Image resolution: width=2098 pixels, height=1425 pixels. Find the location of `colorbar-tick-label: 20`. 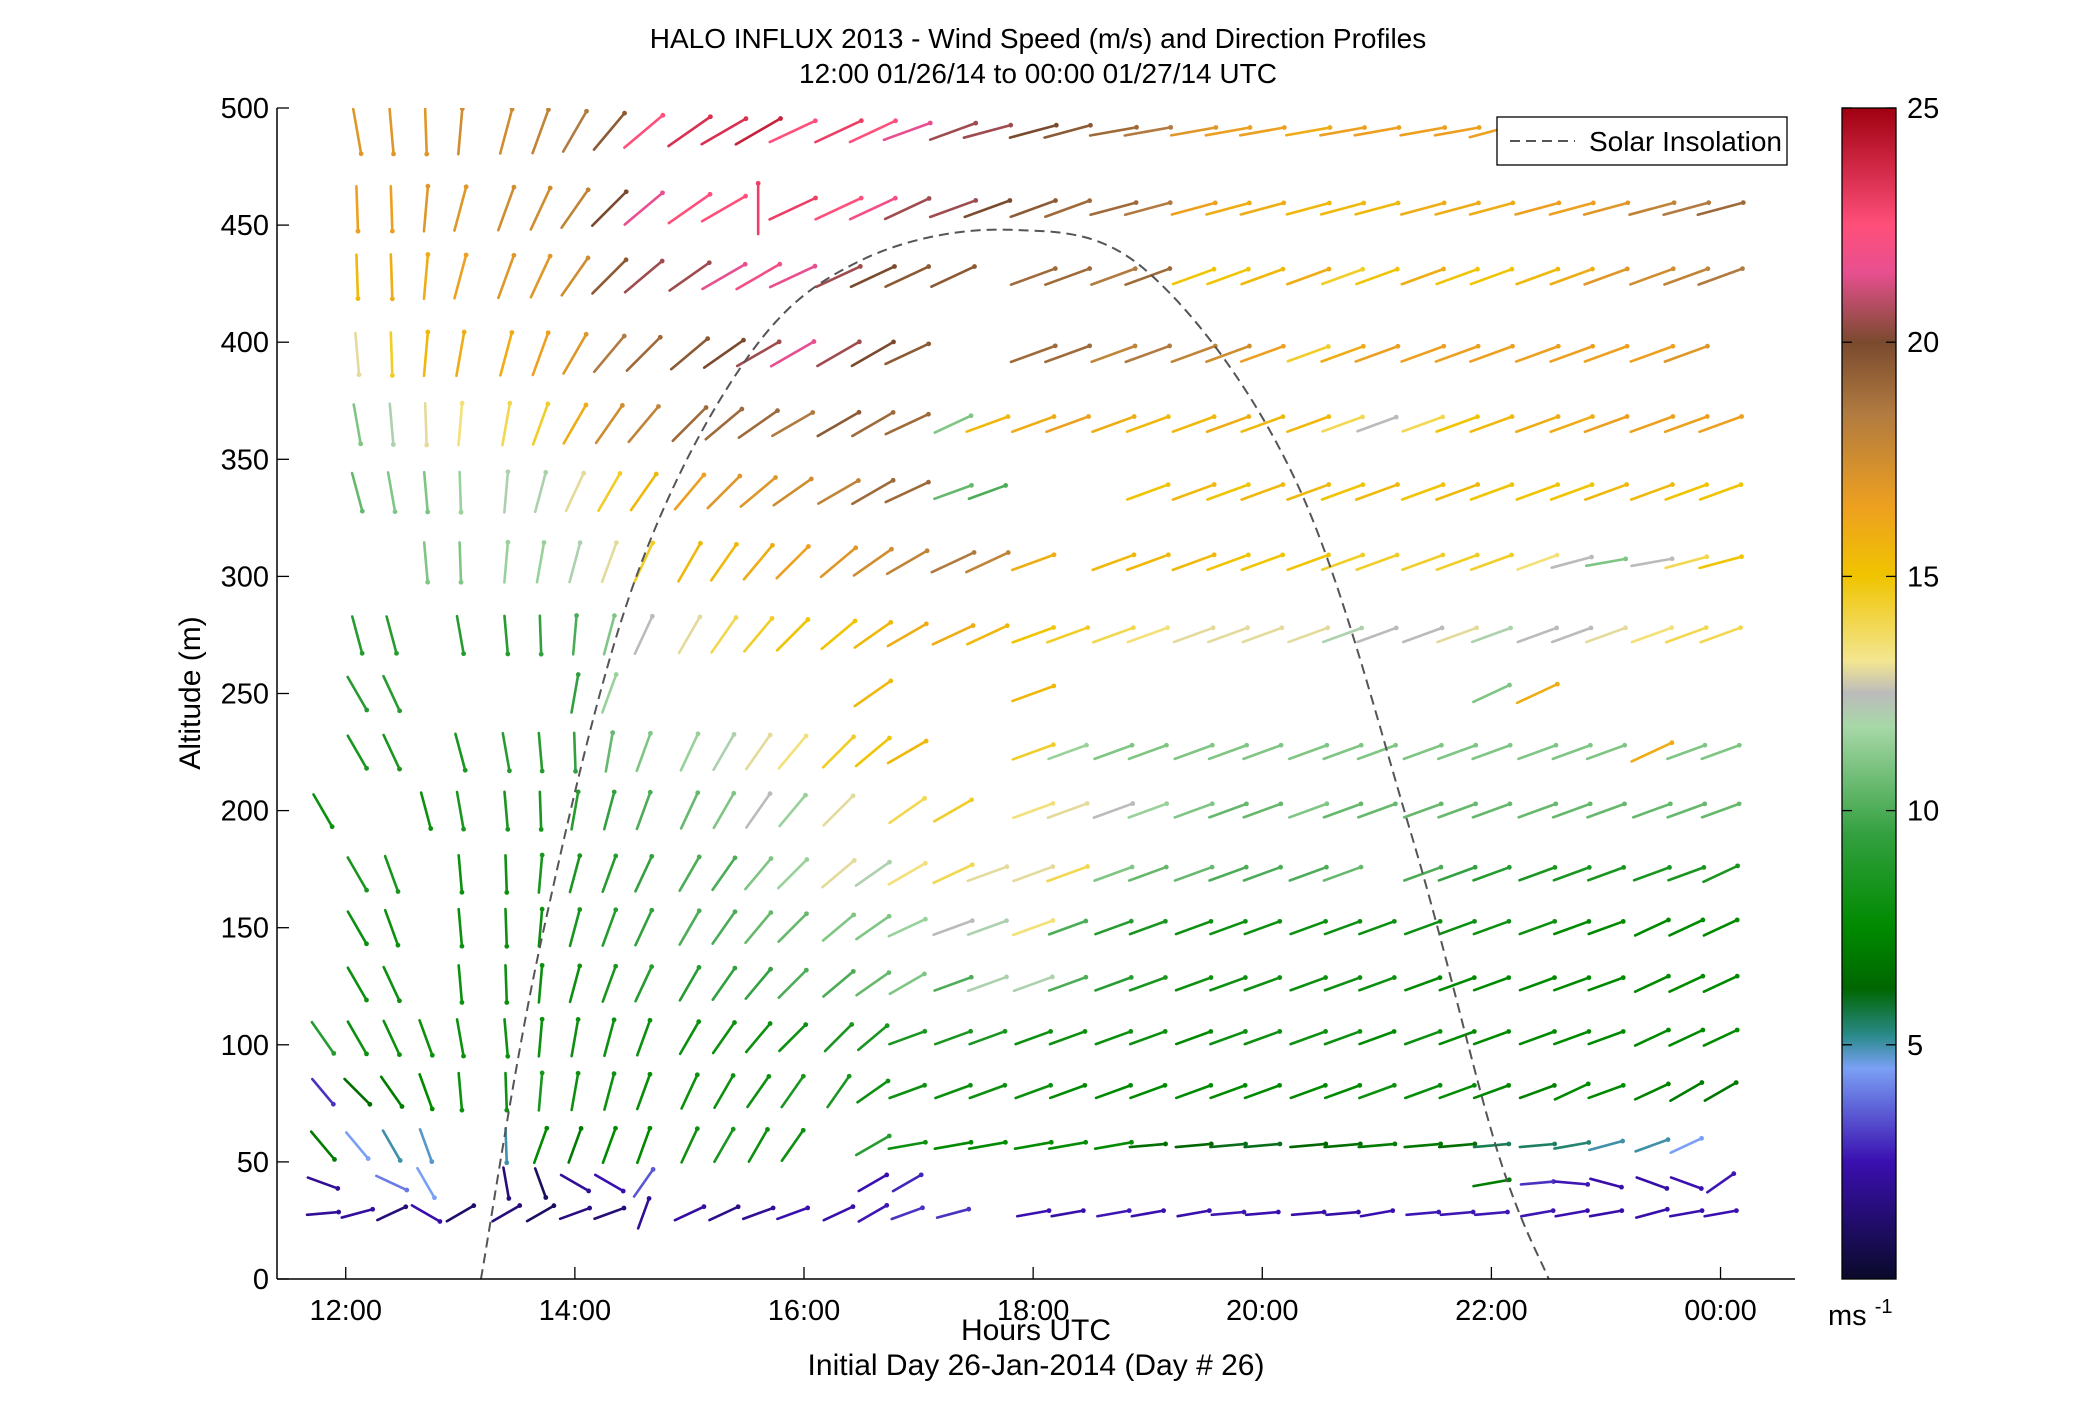

colorbar-tick-label: 20 is located at coordinates (1923, 343).